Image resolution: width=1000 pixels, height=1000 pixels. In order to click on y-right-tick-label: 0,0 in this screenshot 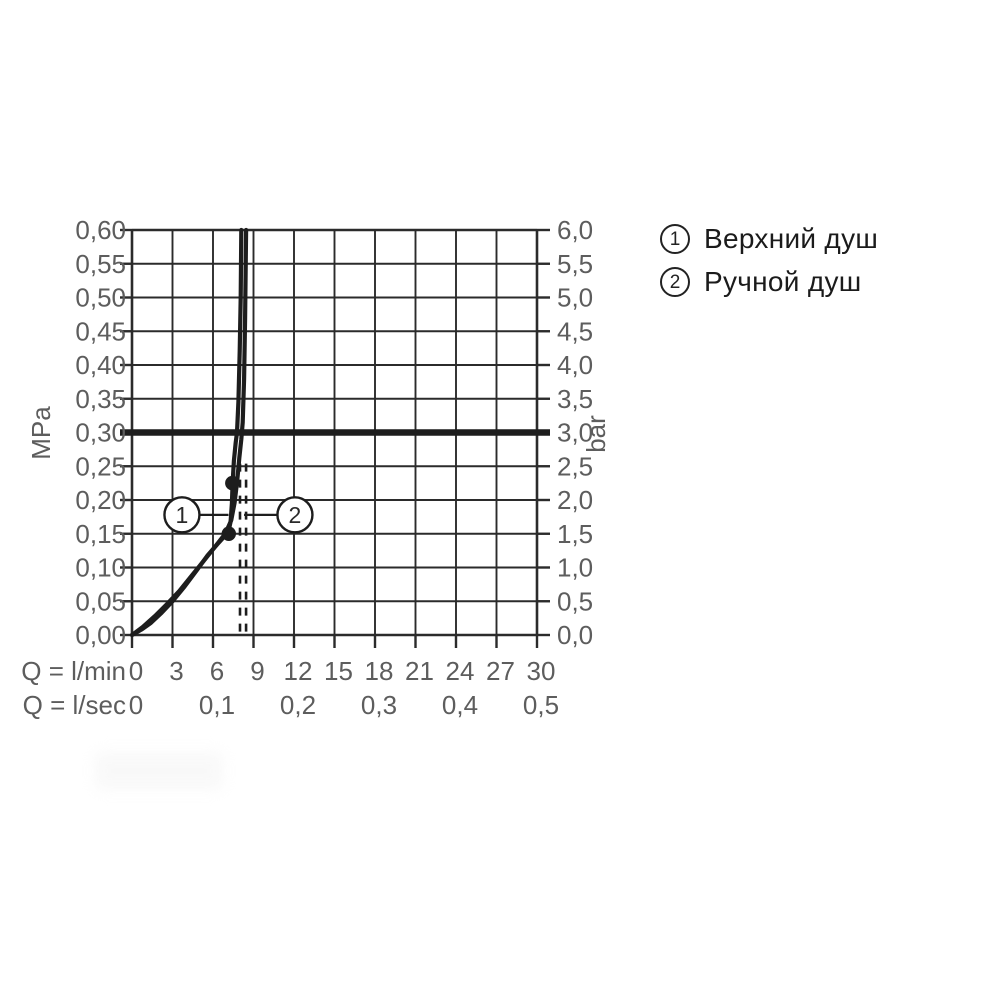, I will do `click(575, 635)`.